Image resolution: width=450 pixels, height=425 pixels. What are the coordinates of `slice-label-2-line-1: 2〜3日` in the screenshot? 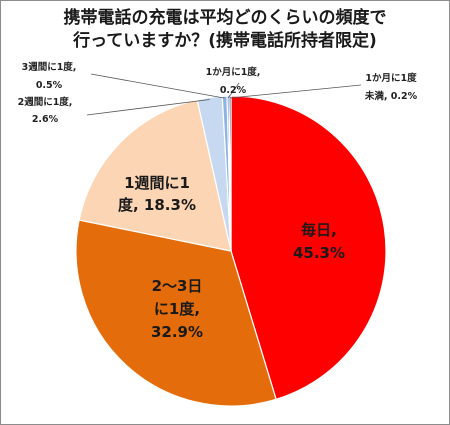 It's located at (177, 286).